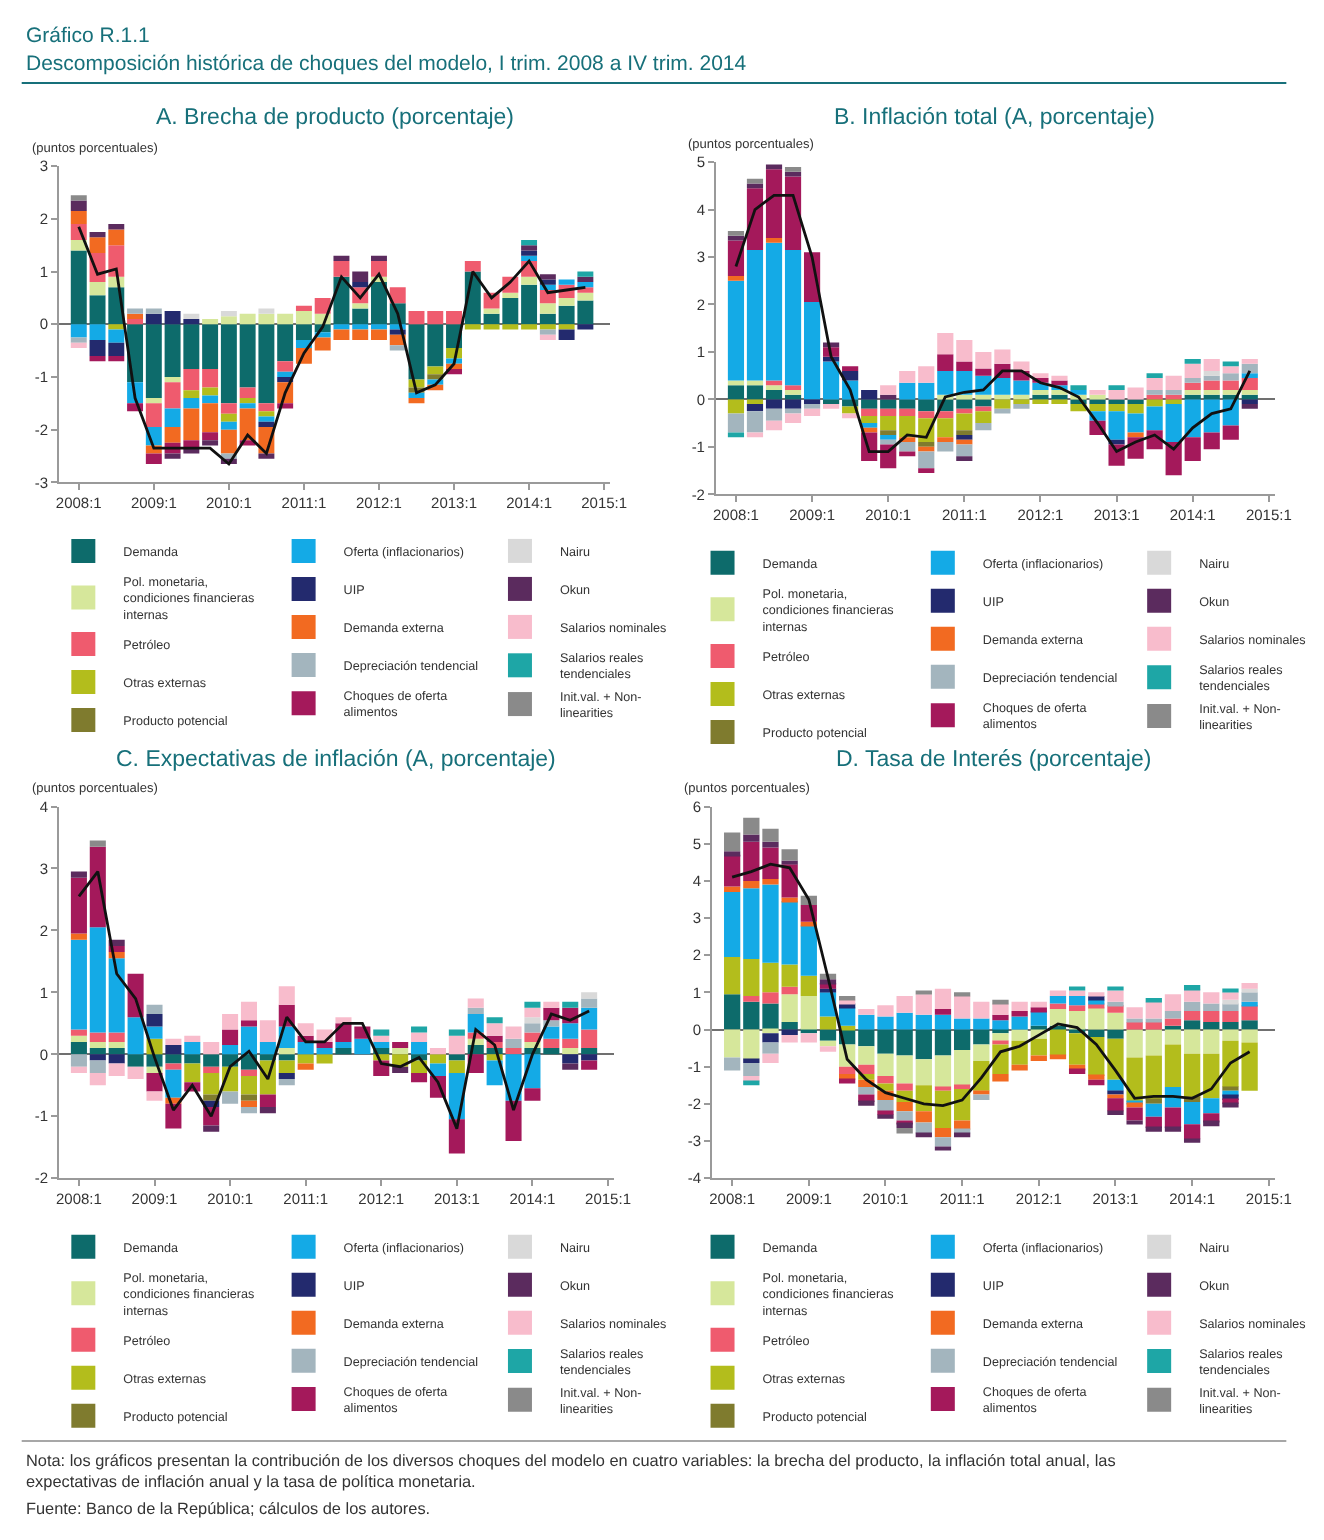 The image size is (1324, 1540). What do you see at coordinates (334, 1000) in the screenshot?
I see `line-series` at bounding box center [334, 1000].